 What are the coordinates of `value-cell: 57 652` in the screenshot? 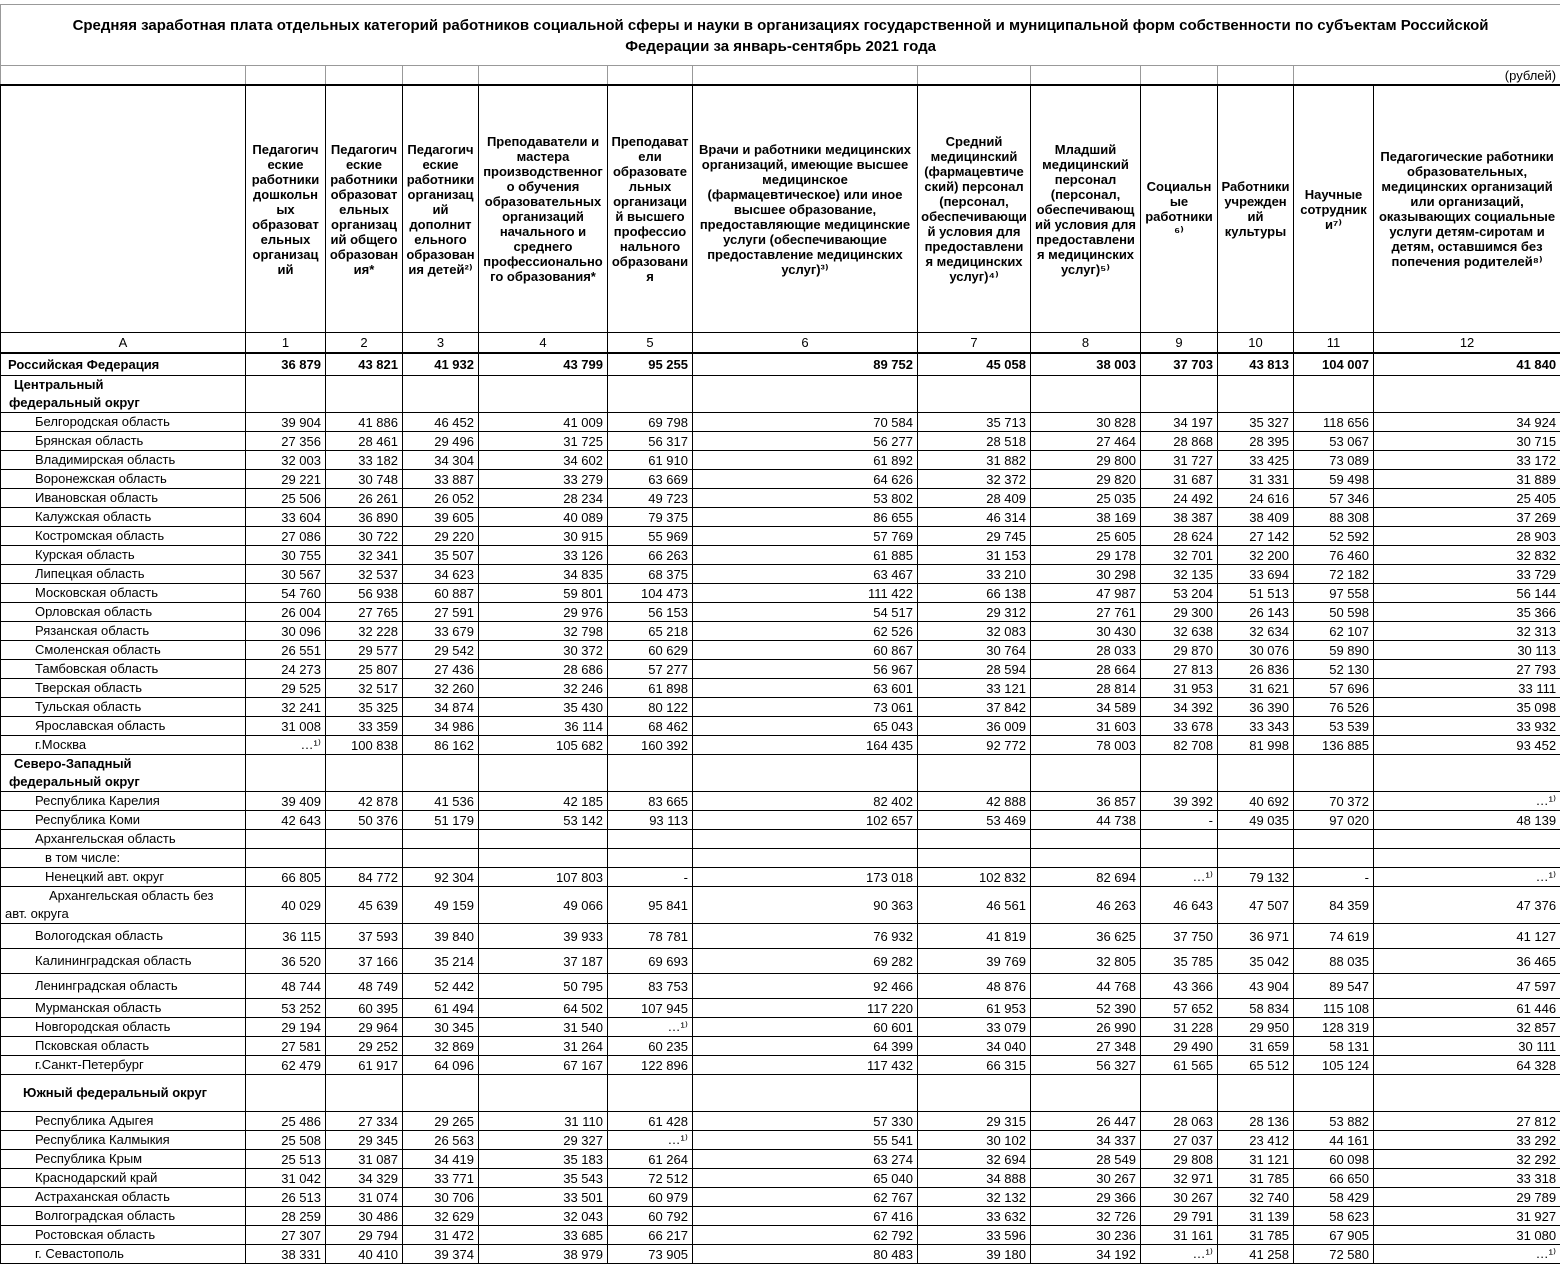 It's located at (1179, 1008).